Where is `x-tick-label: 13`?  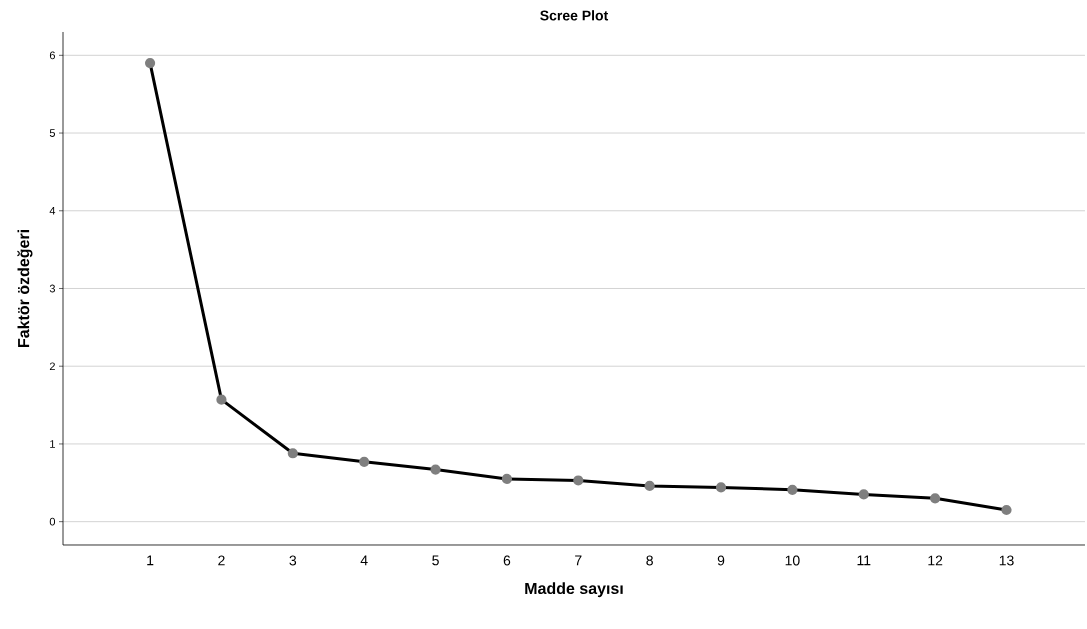
x-tick-label: 13 is located at coordinates (1006, 560).